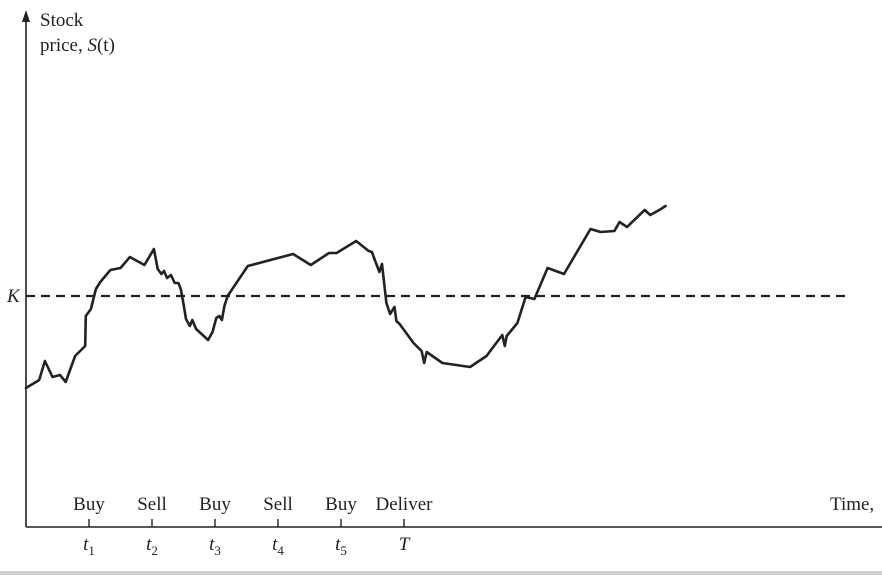 The image size is (882, 575). Describe the element at coordinates (278, 546) in the screenshot. I see `time-tick-label-4: t4` at that location.